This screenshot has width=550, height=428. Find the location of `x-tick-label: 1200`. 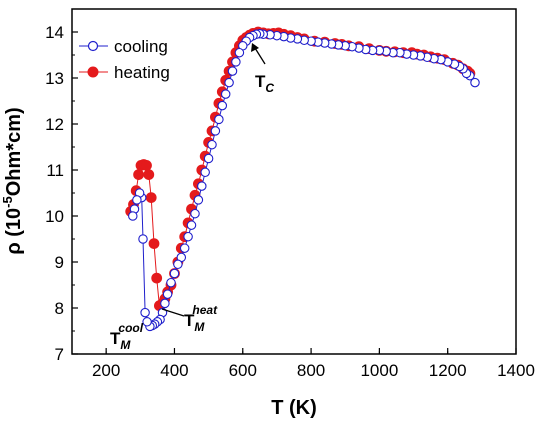

x-tick-label: 1200 is located at coordinates (448, 370).